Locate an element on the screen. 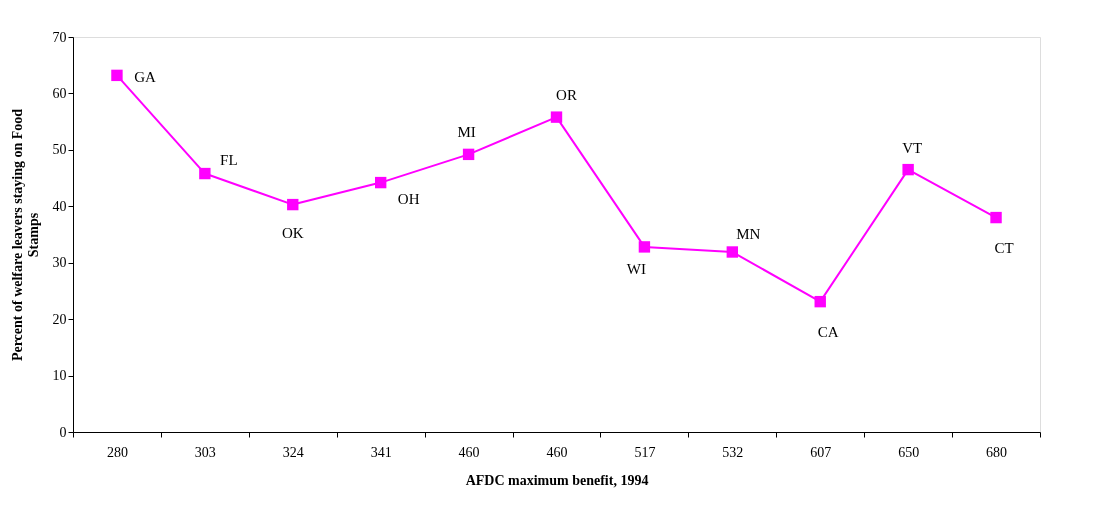 Image resolution: width=1104 pixels, height=514 pixels. x-tick-label: 341 is located at coordinates (381, 452).